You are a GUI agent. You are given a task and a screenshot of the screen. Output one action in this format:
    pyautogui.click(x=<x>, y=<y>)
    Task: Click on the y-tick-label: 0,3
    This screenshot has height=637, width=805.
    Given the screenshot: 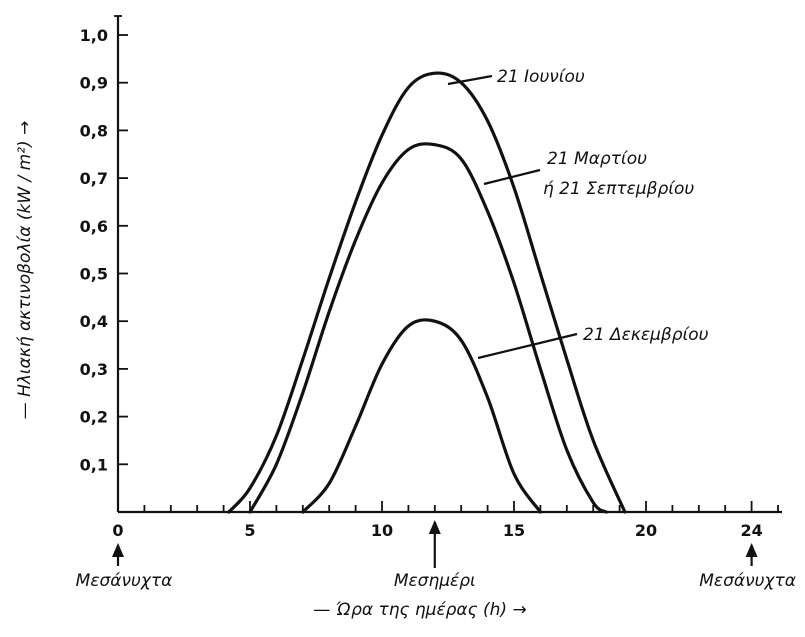 What is the action you would take?
    pyautogui.click(x=94, y=369)
    